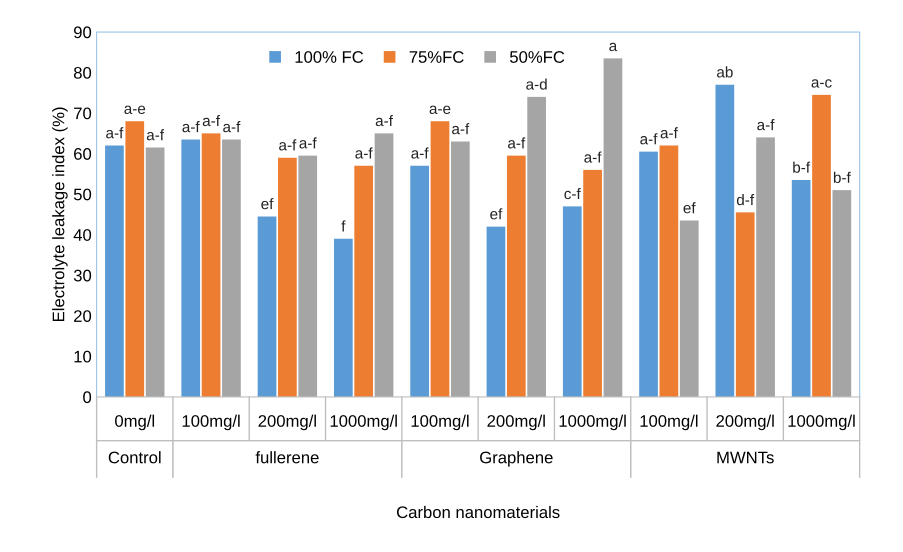 The image size is (903, 552). What do you see at coordinates (478, 512) in the screenshot?
I see `x-axis-title: Carbon nanomaterials` at bounding box center [478, 512].